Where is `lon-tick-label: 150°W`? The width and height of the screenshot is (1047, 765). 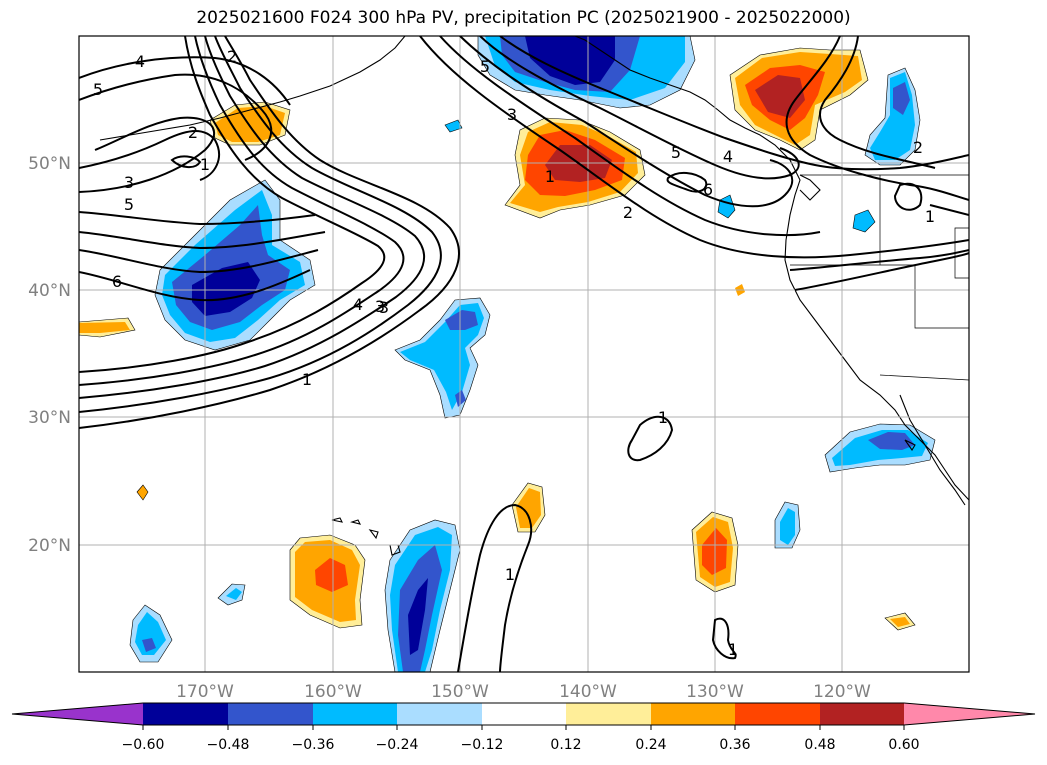
lon-tick-label: 150°W is located at coordinates (460, 692).